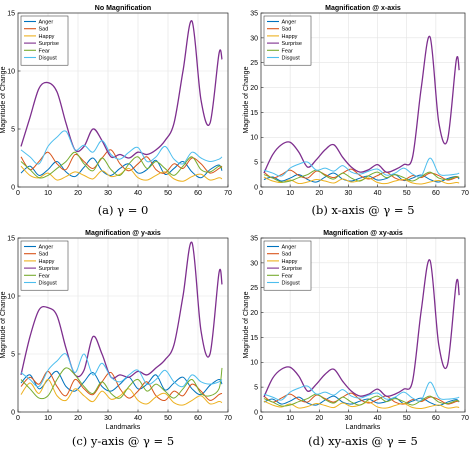 The image size is (474, 451). I want to click on chart-title: Magnification @ y-axis, so click(123, 233).